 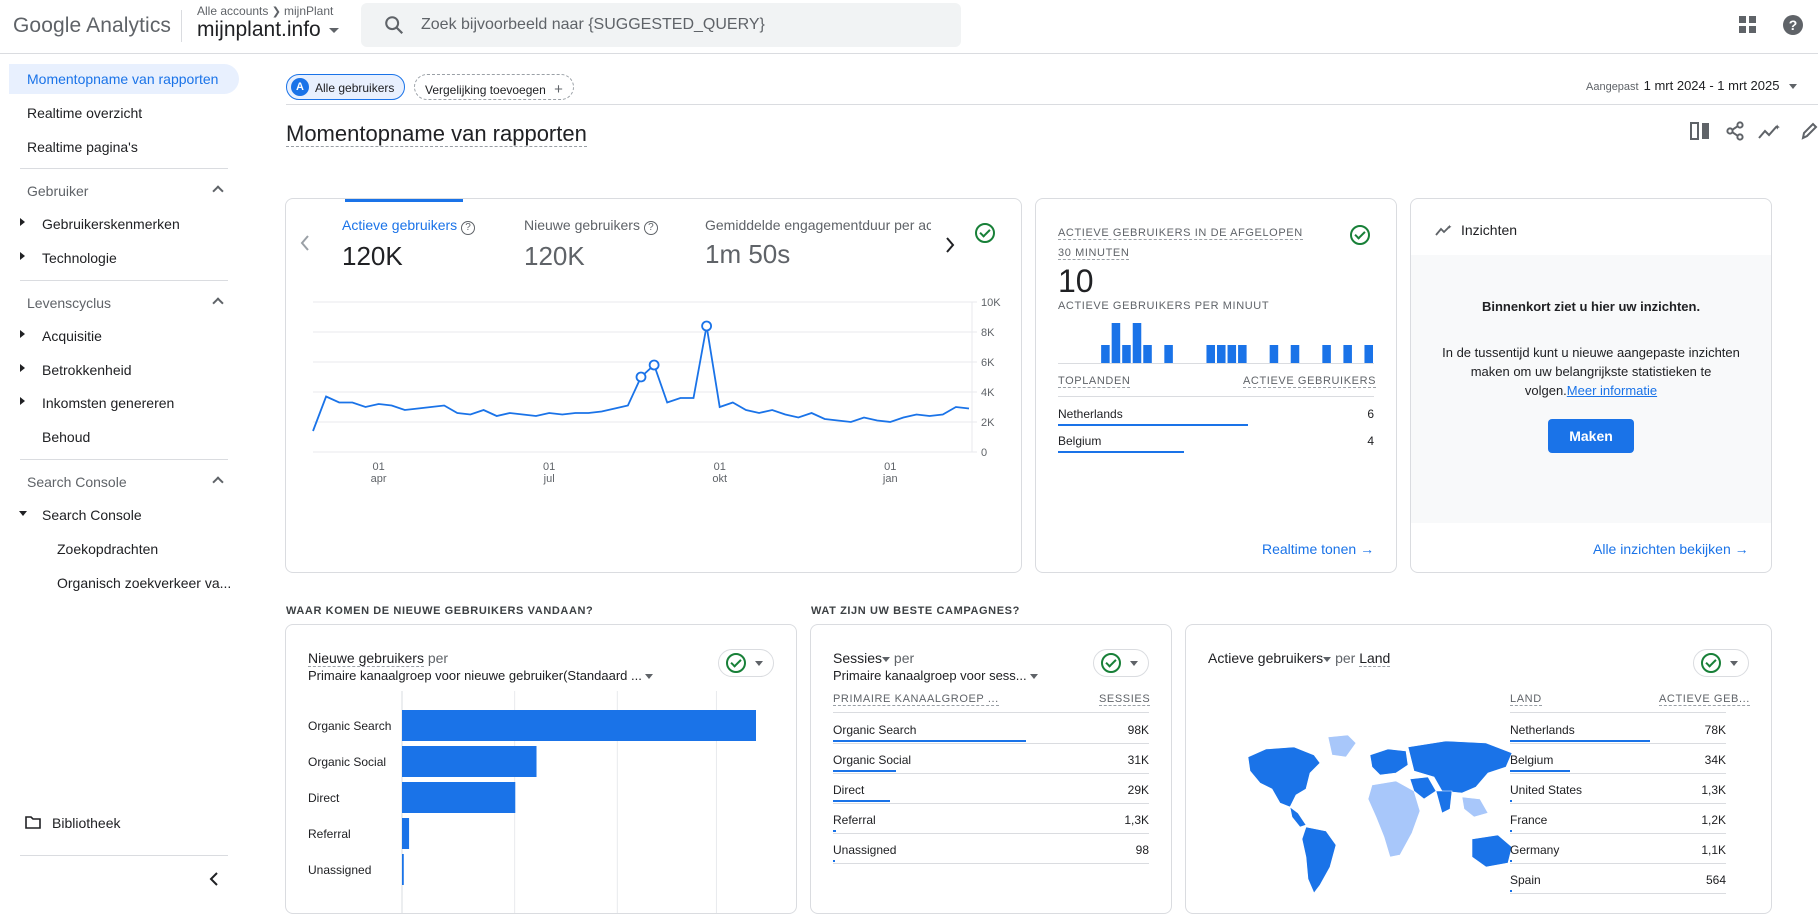 What do you see at coordinates (1529, 820) in the screenshot?
I see `country-name: France` at bounding box center [1529, 820].